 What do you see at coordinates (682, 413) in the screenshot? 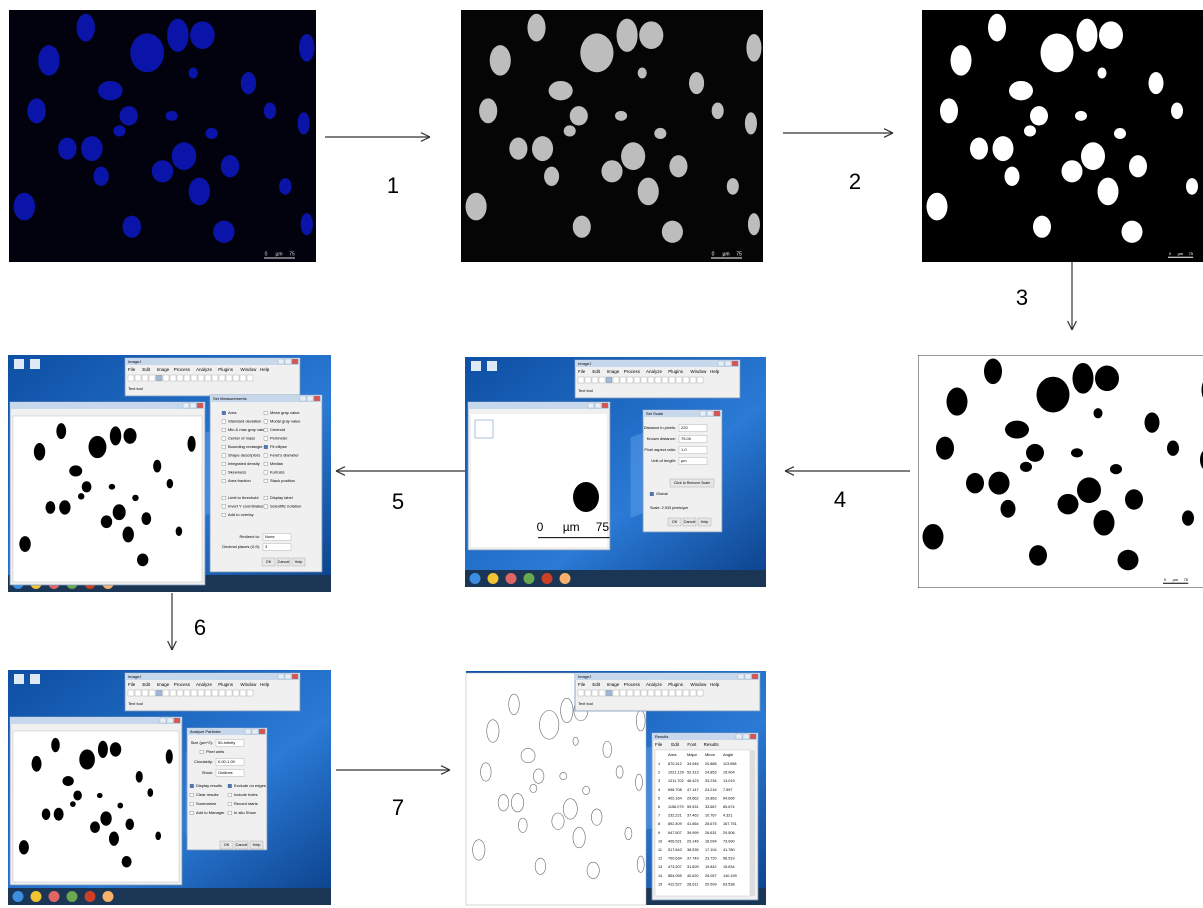
I see `set-scale-dialog-titlebar` at bounding box center [682, 413].